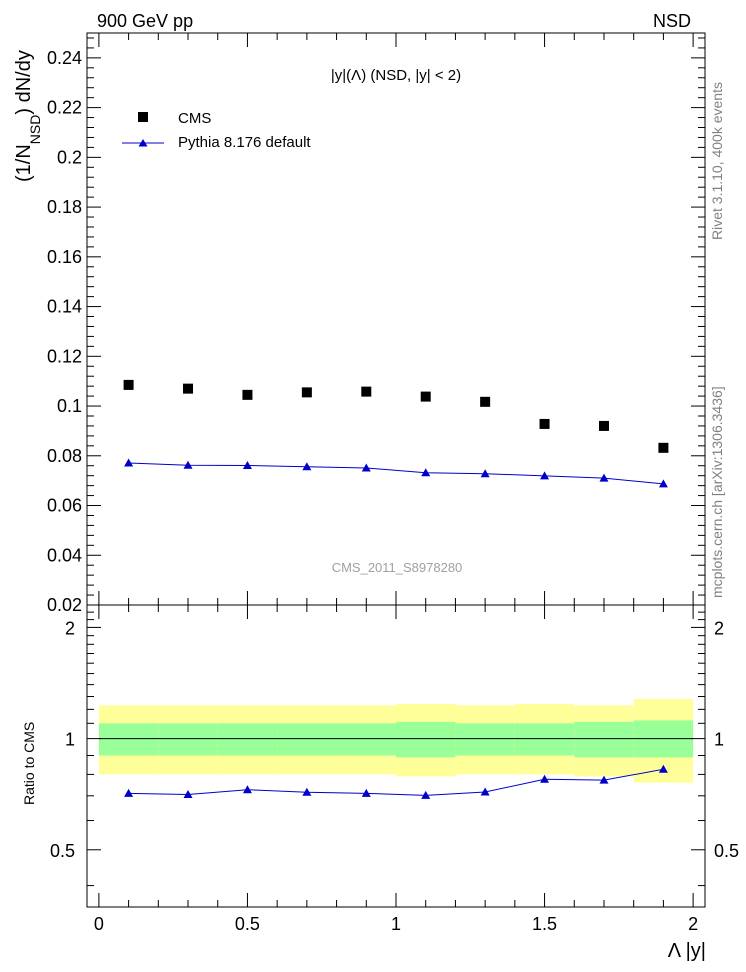 Image resolution: width=746 pixels, height=972 pixels. Describe the element at coordinates (693, 924) in the screenshot. I see `x-tick-label: 2` at that location.